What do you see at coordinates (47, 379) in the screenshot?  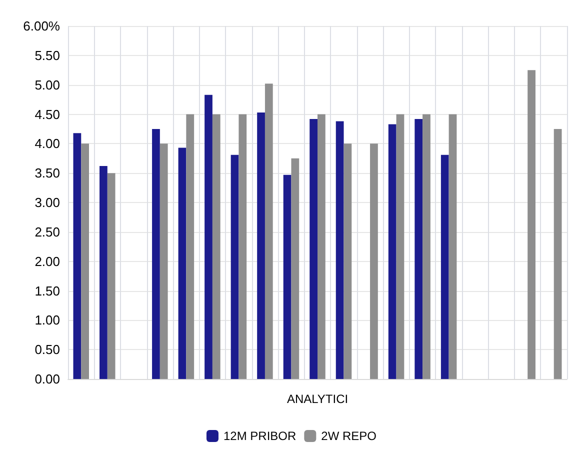 I see `y-tick-label: 0.00` at bounding box center [47, 379].